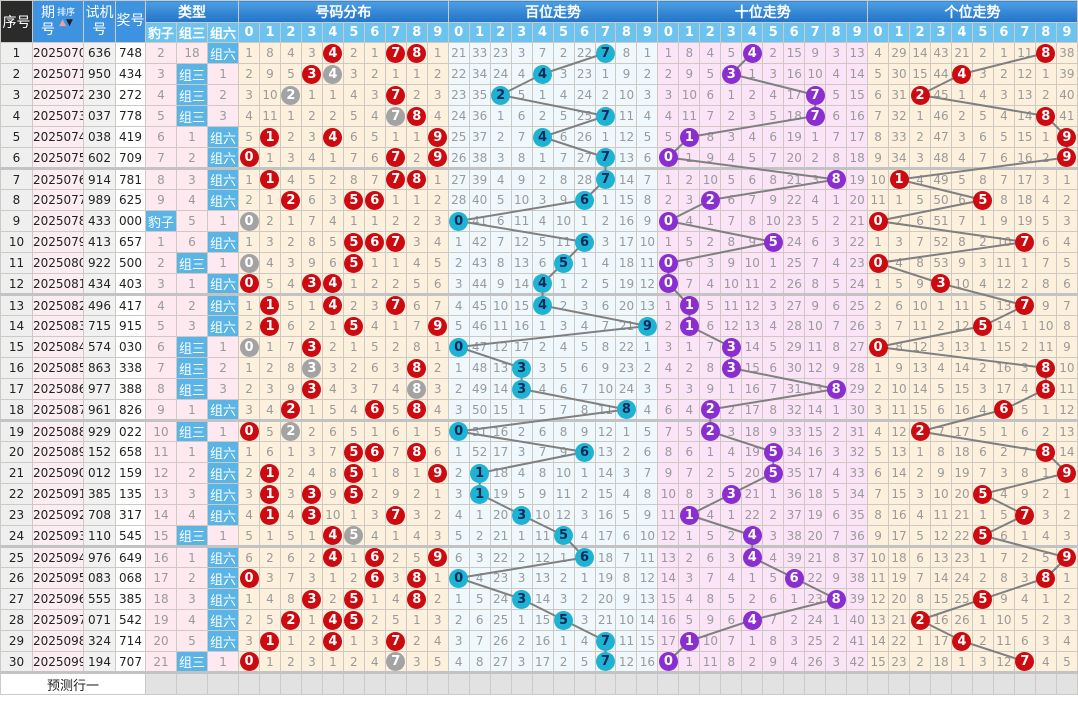 The width and height of the screenshot is (1078, 702). I want to click on tens-cell-9: 28, so click(857, 368).